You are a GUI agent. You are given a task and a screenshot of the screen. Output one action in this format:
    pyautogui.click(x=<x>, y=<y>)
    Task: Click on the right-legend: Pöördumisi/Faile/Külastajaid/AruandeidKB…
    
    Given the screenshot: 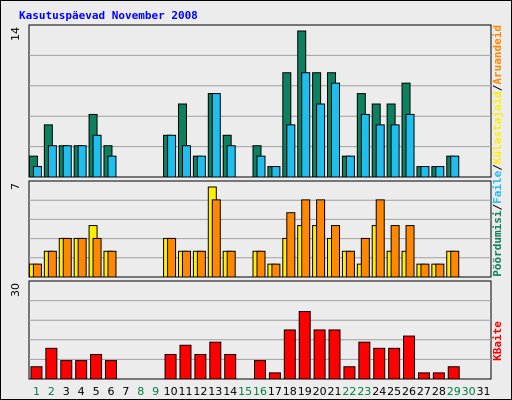 What is the action you would take?
    pyautogui.click(x=497, y=193)
    